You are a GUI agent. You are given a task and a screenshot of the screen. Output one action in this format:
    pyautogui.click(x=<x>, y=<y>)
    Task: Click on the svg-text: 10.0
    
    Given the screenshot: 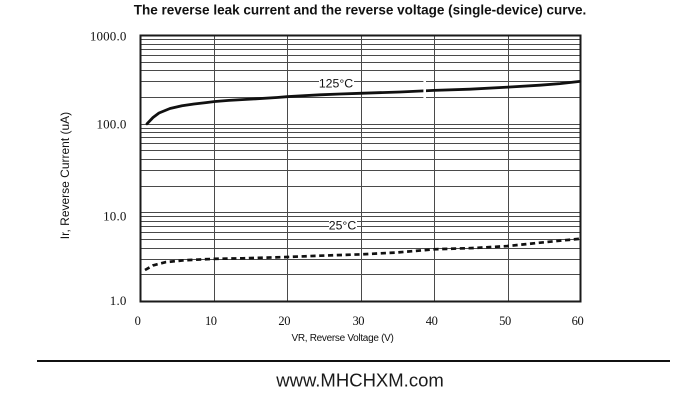 What is the action you would take?
    pyautogui.click(x=114, y=216)
    